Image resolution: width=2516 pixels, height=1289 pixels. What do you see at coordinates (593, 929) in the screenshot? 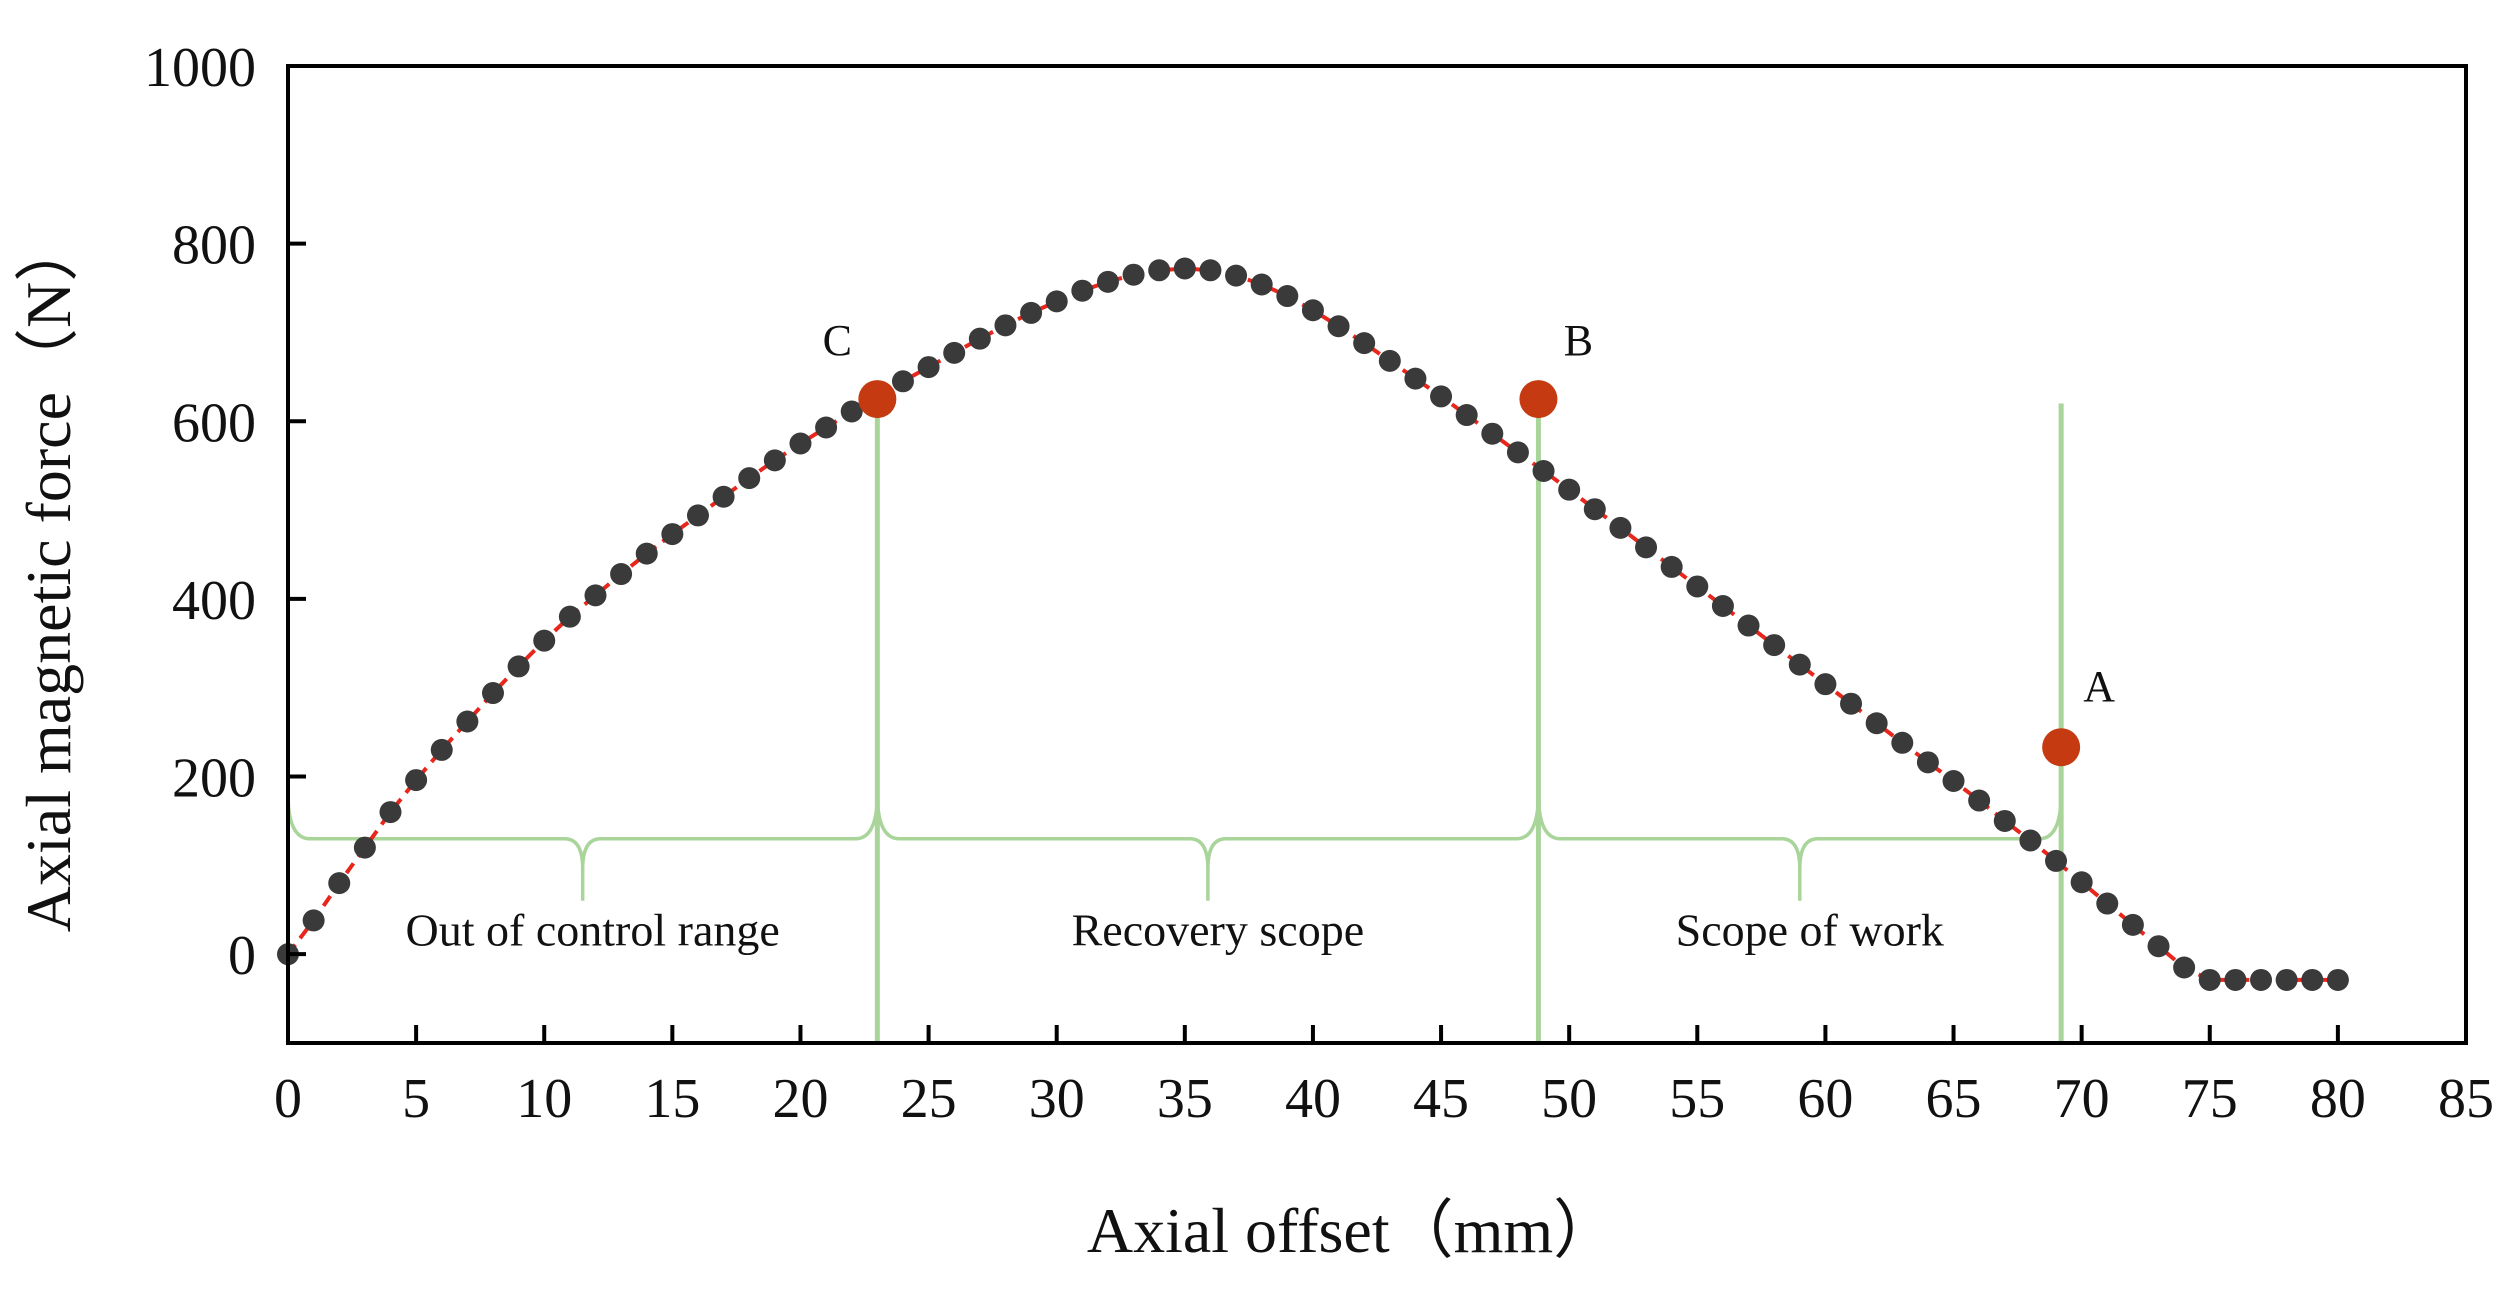
I see `region-label: Out of control range` at bounding box center [593, 929].